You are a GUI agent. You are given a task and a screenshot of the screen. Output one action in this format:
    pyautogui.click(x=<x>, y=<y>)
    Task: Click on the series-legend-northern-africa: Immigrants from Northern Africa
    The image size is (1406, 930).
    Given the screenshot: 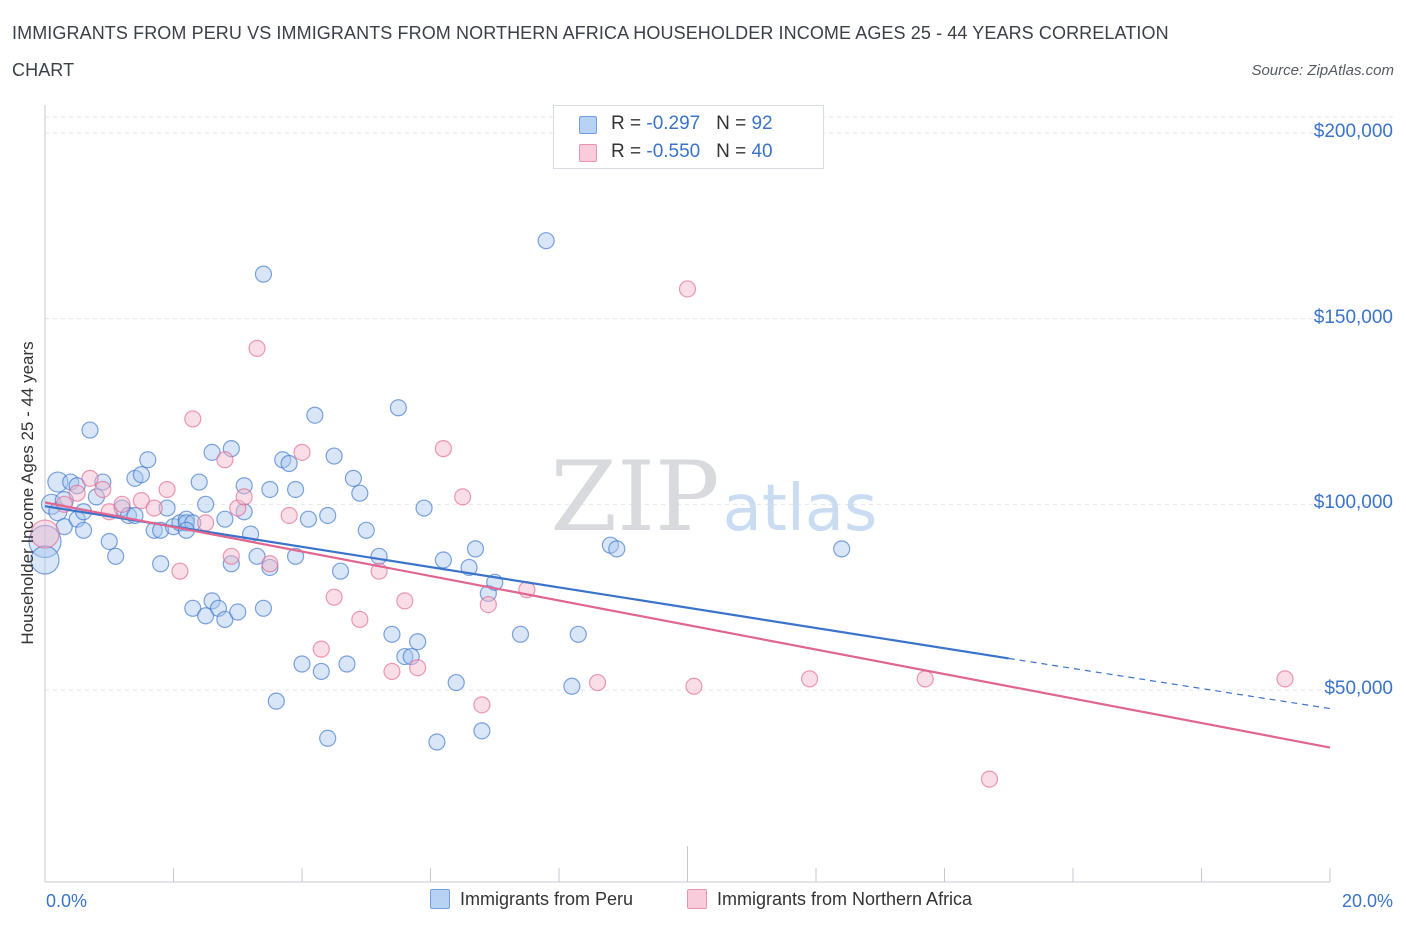 What is the action you would take?
    pyautogui.click(x=829, y=899)
    